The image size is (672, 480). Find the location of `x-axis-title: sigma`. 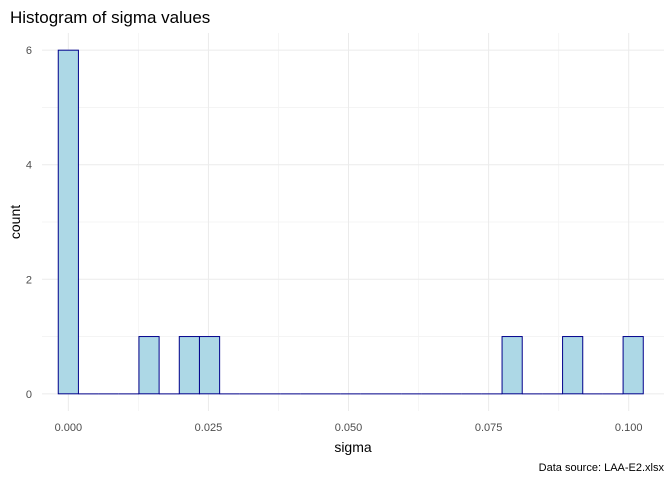

x-axis-title: sigma is located at coordinates (353, 447).